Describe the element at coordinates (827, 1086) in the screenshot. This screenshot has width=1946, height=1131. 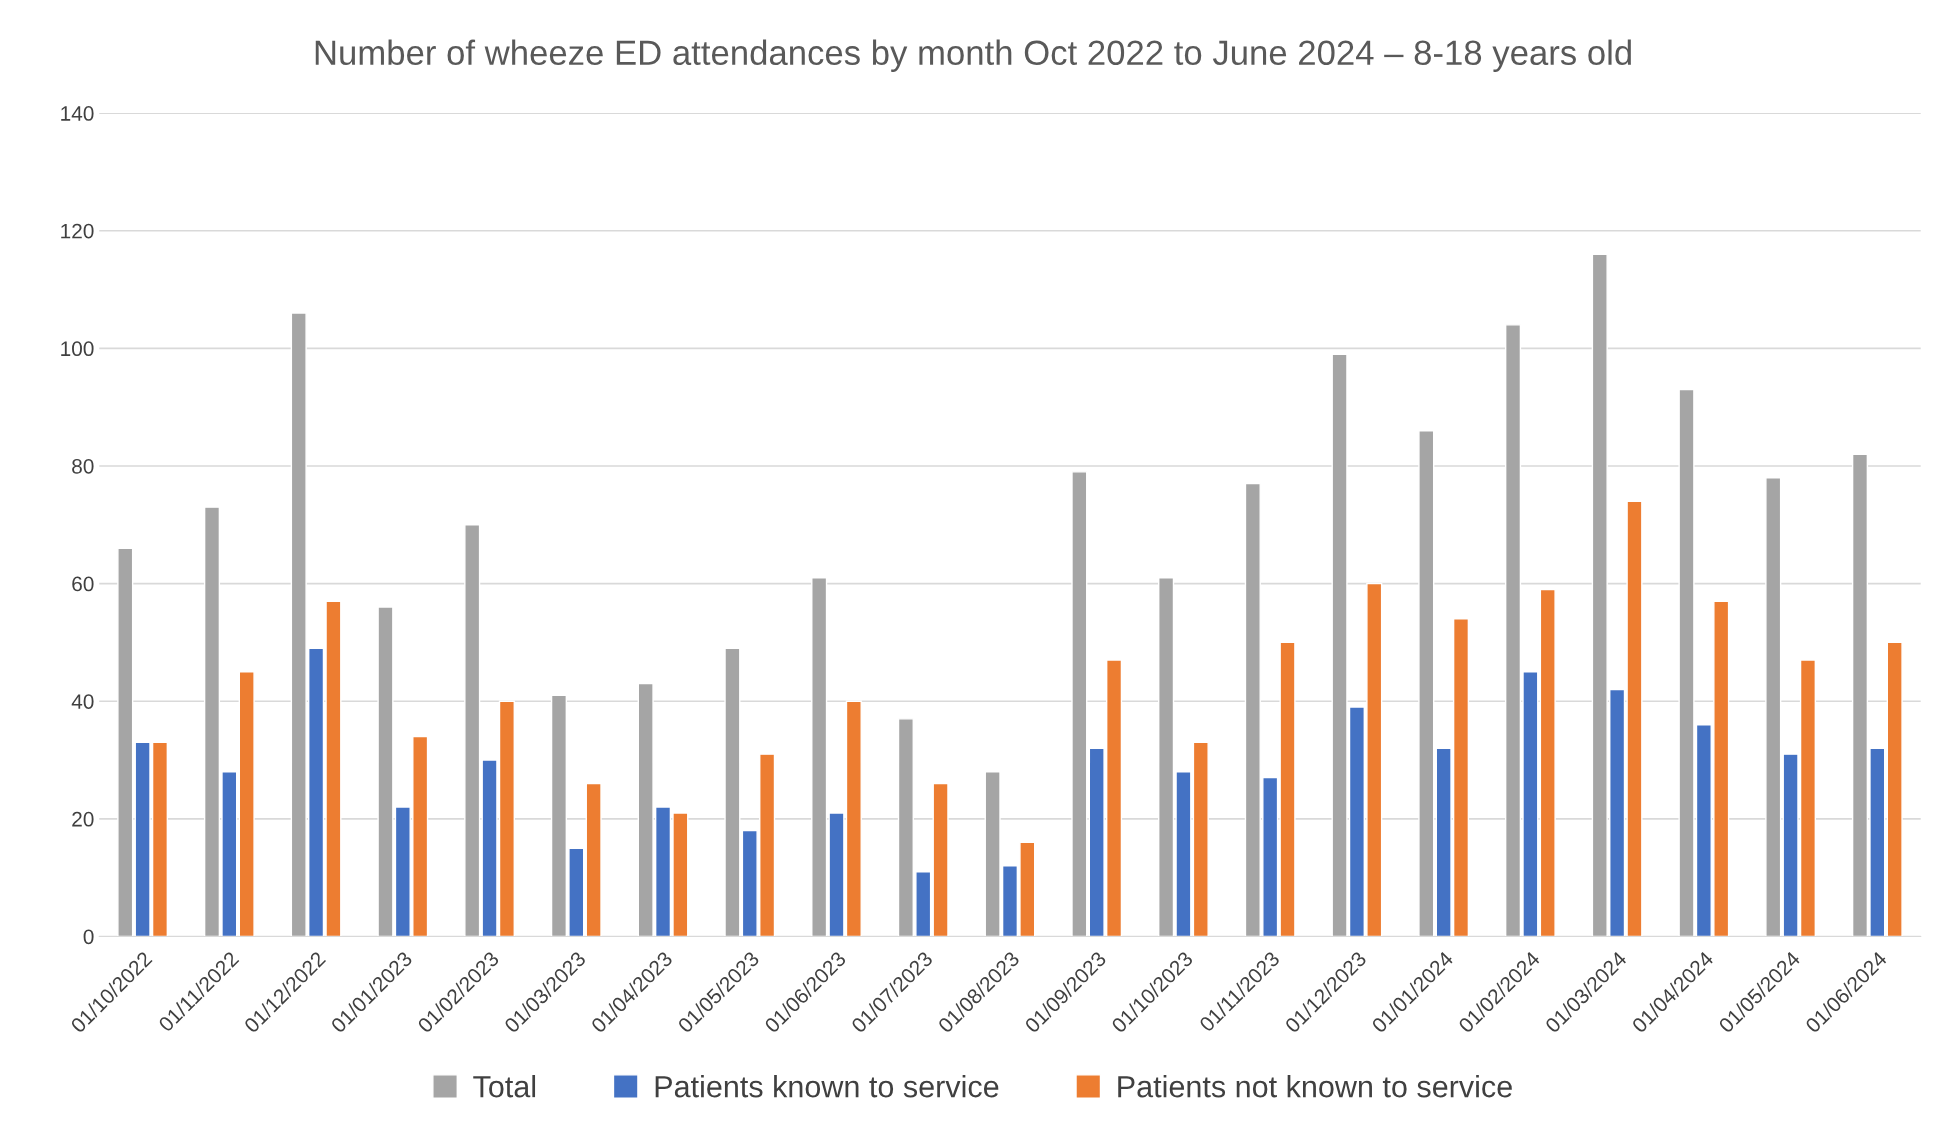
I see `legend-label: Patients known to service` at that location.